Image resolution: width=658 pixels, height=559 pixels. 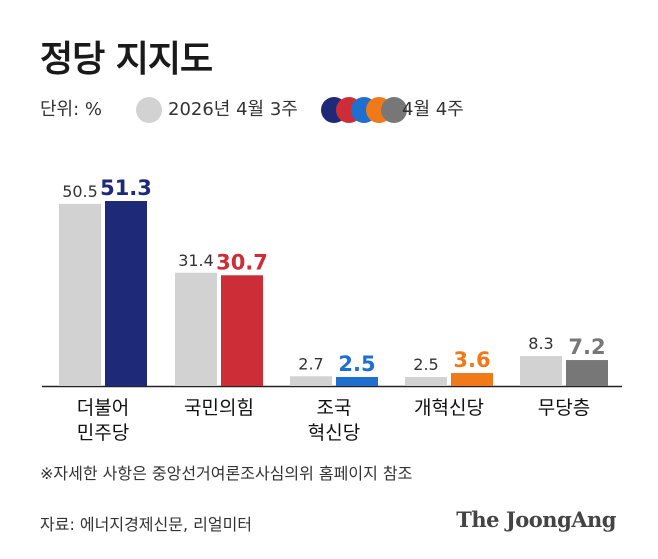 I want to click on category-label: 무당층, so click(x=564, y=408).